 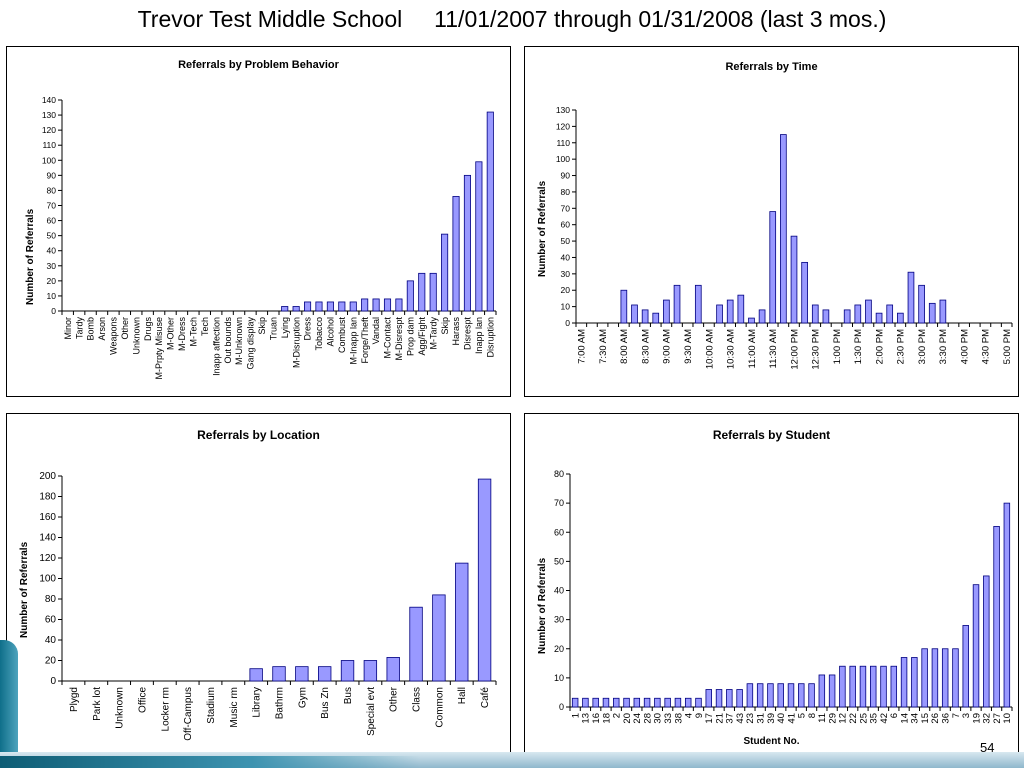 I want to click on x-tick-label: Combust, so click(x=342, y=335).